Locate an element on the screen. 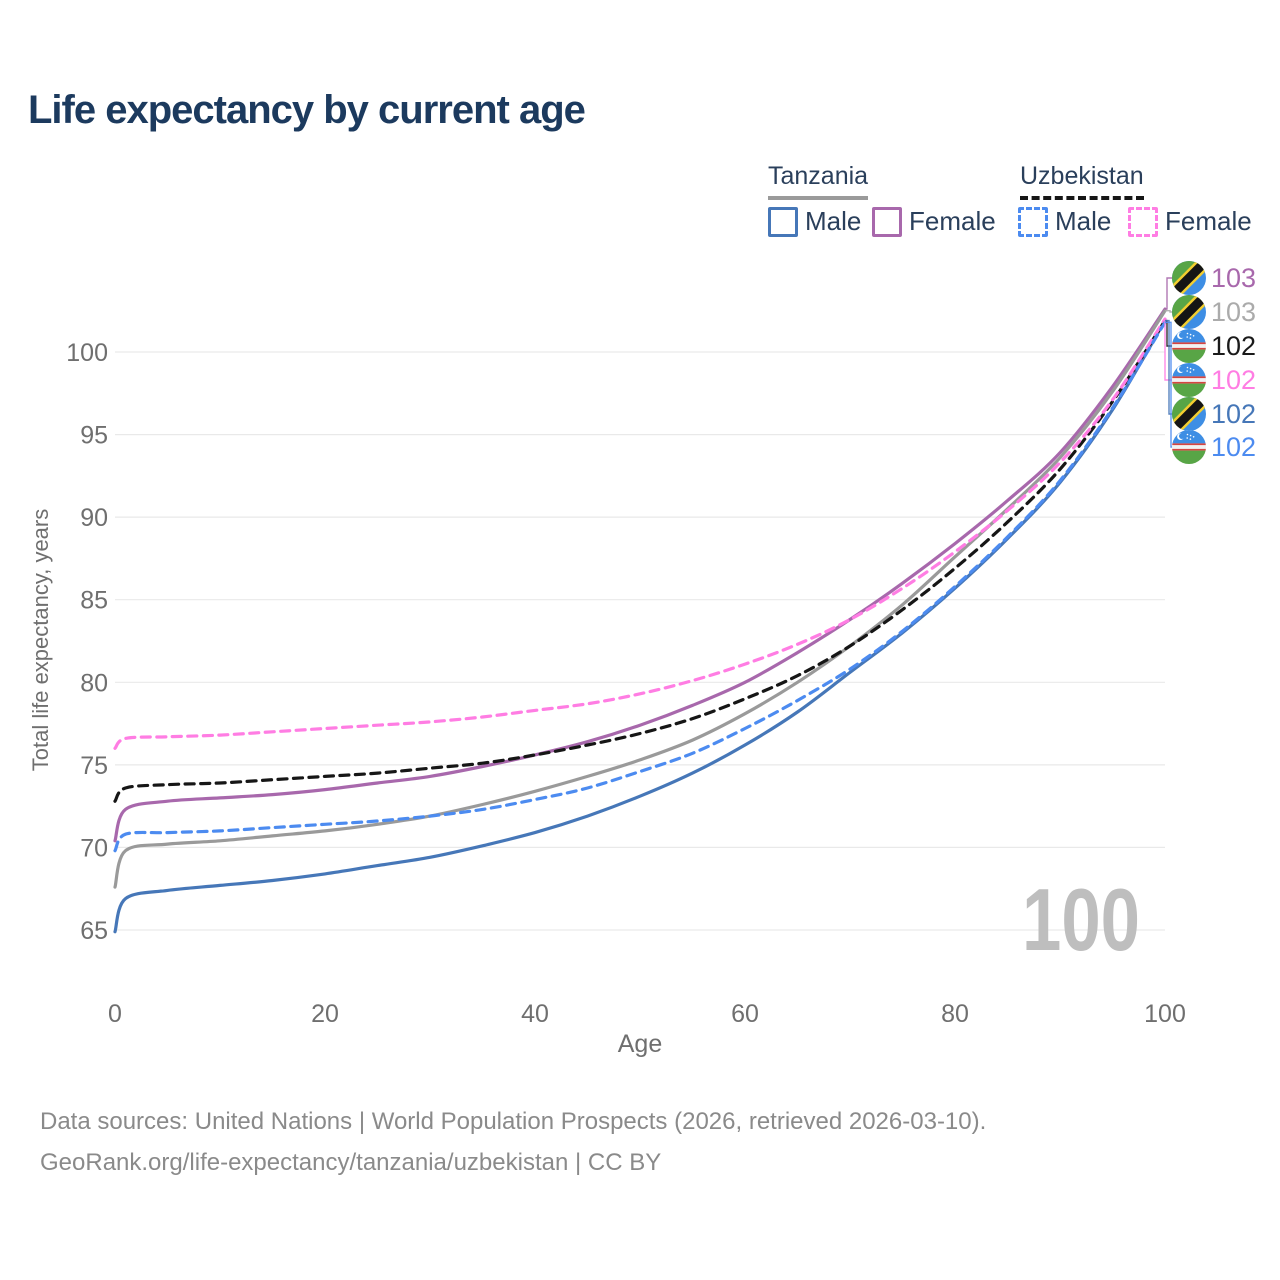 The height and width of the screenshot is (1280, 1280). y-tick-label: 85 is located at coordinates (94, 601).